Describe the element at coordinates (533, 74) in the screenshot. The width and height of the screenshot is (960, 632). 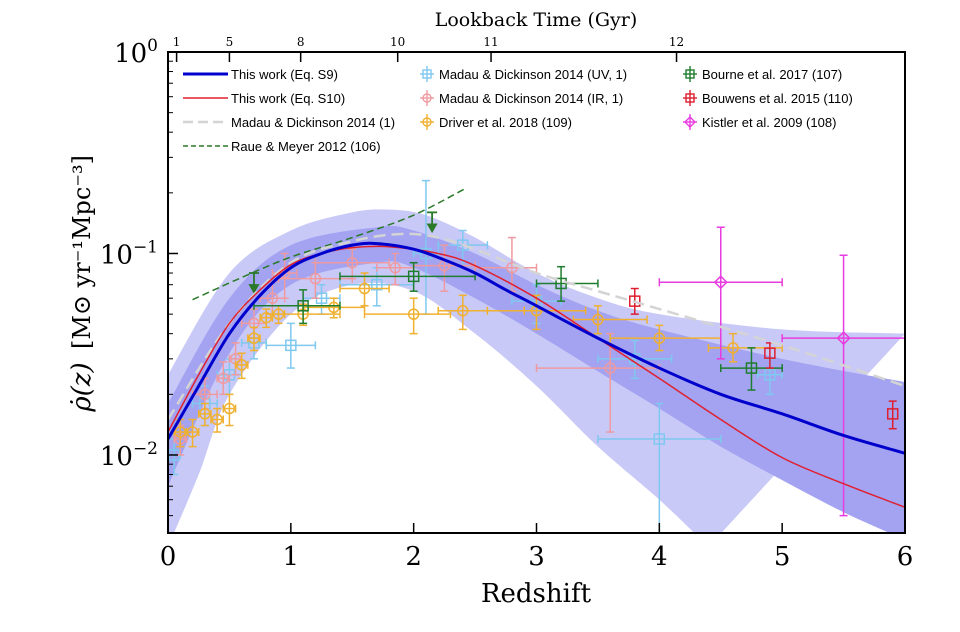
I see `legend-label: Madau & Dickinson 2014 (UV, 1)` at that location.